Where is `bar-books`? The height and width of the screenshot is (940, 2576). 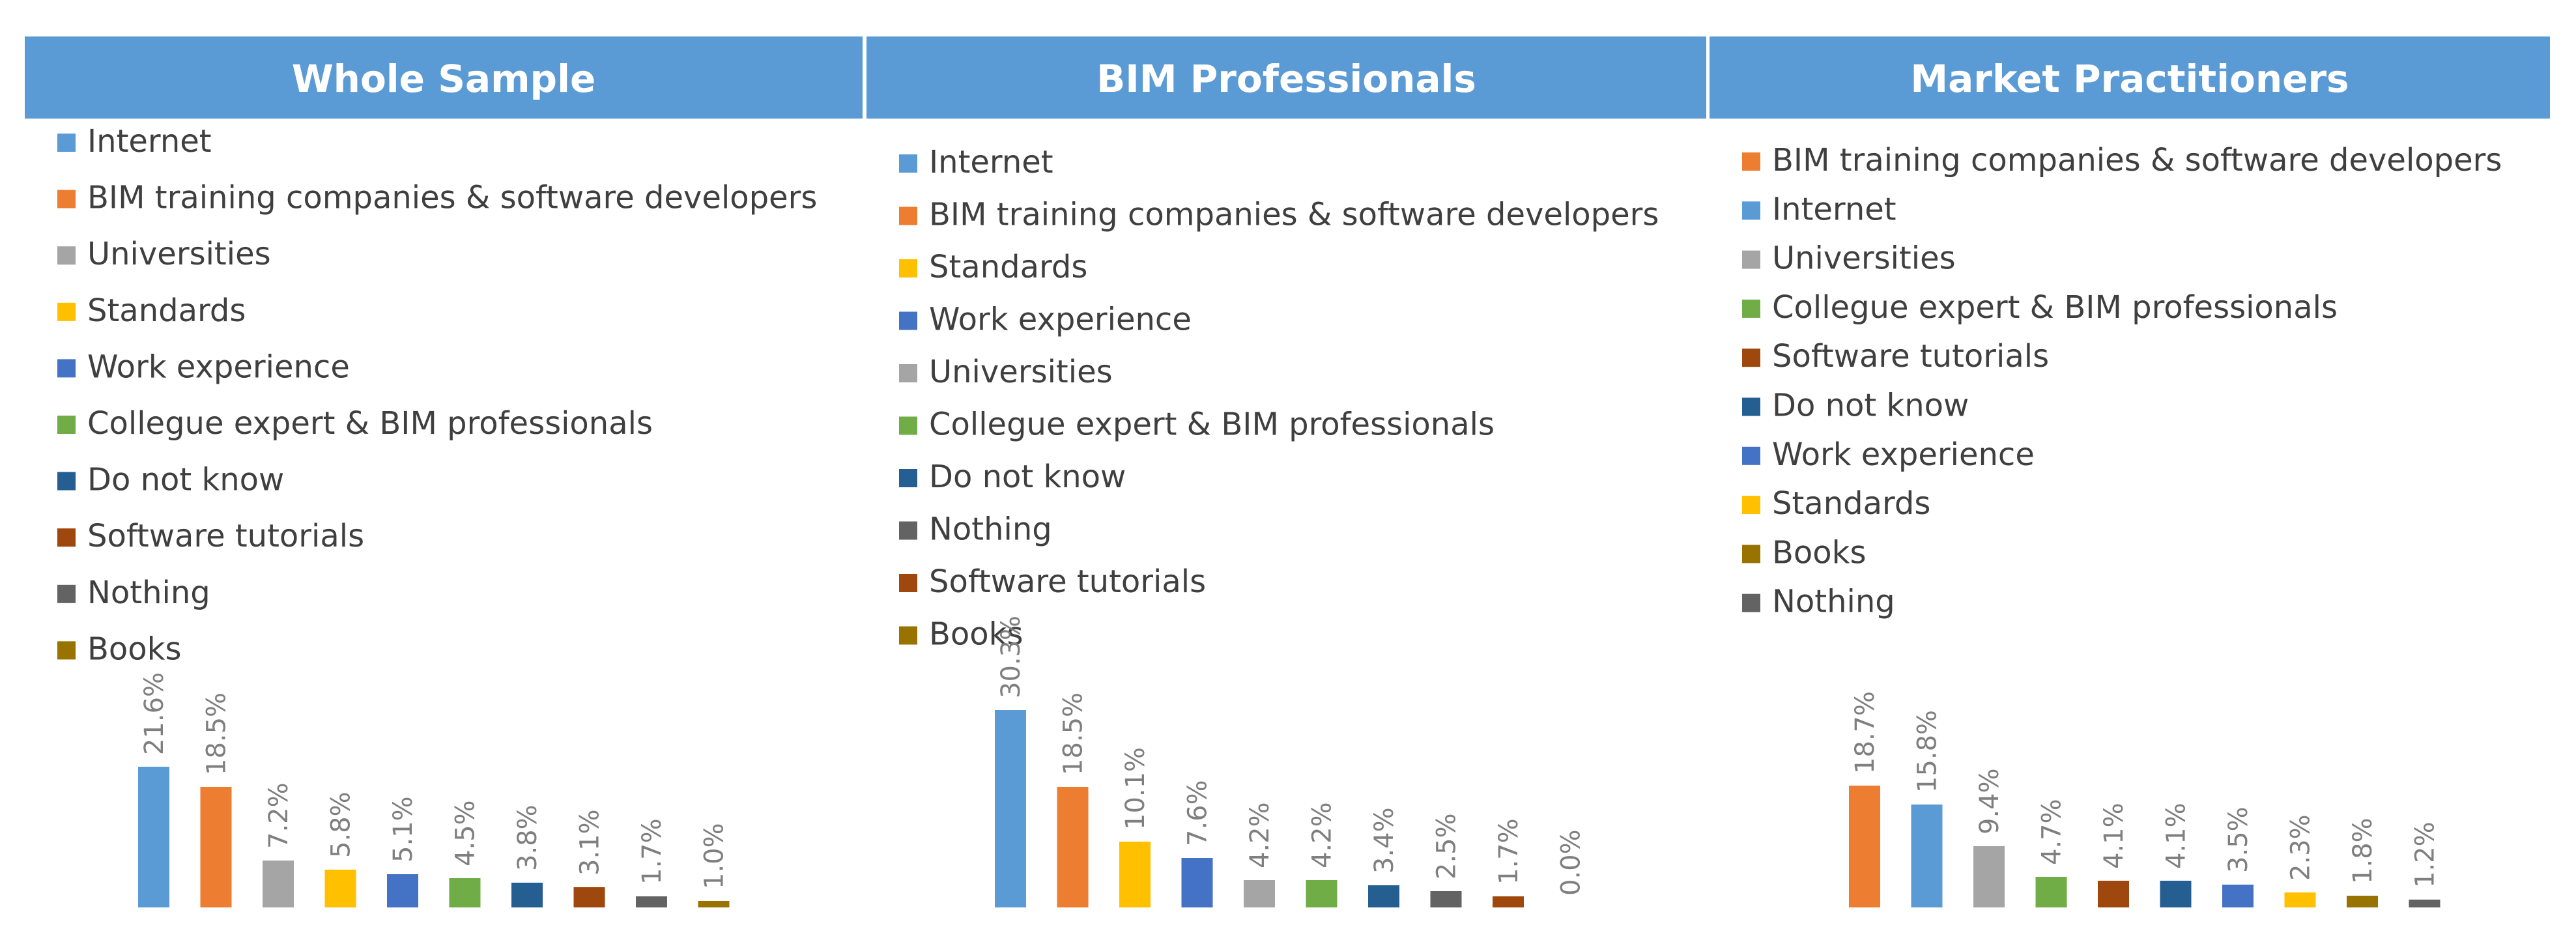
bar-books is located at coordinates (714, 904).